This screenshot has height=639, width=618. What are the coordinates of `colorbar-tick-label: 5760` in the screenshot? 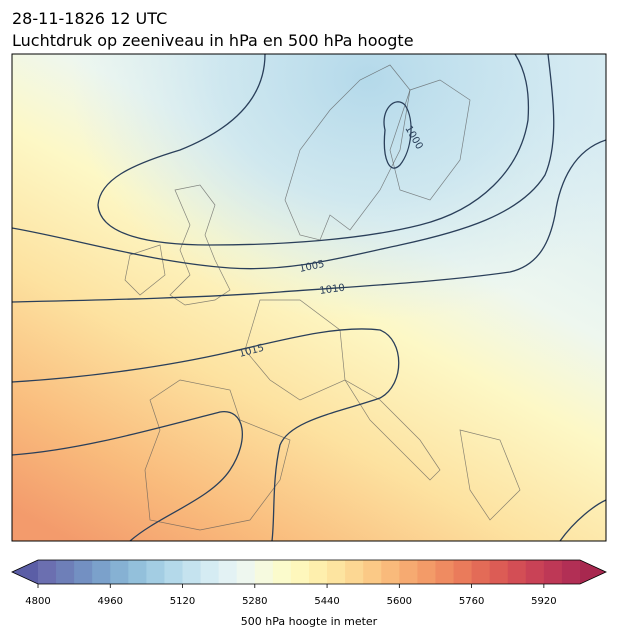 It's located at (471, 601).